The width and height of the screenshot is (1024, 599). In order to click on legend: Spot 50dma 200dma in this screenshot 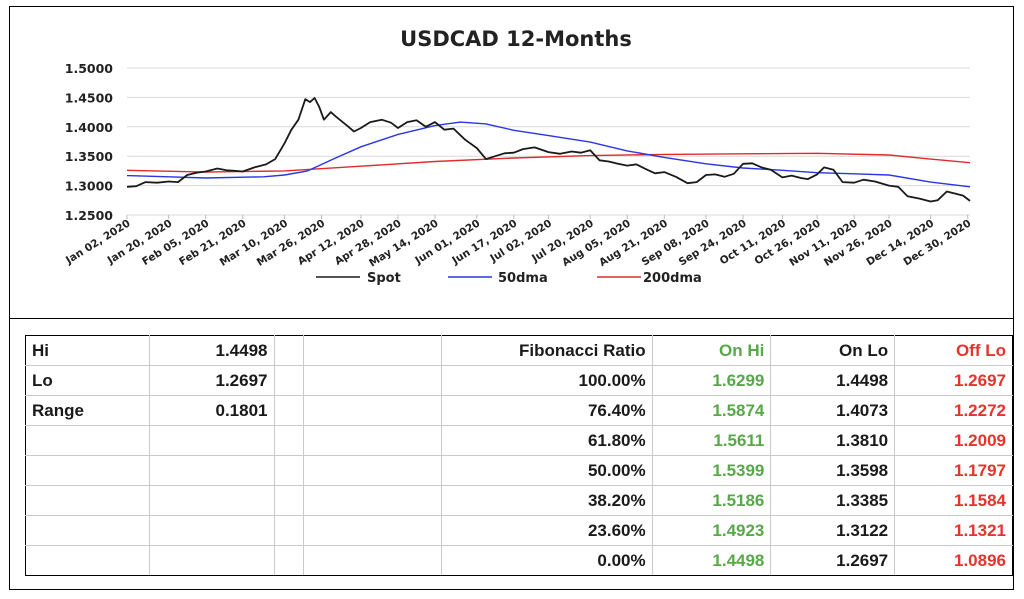, I will do `click(509, 278)`.